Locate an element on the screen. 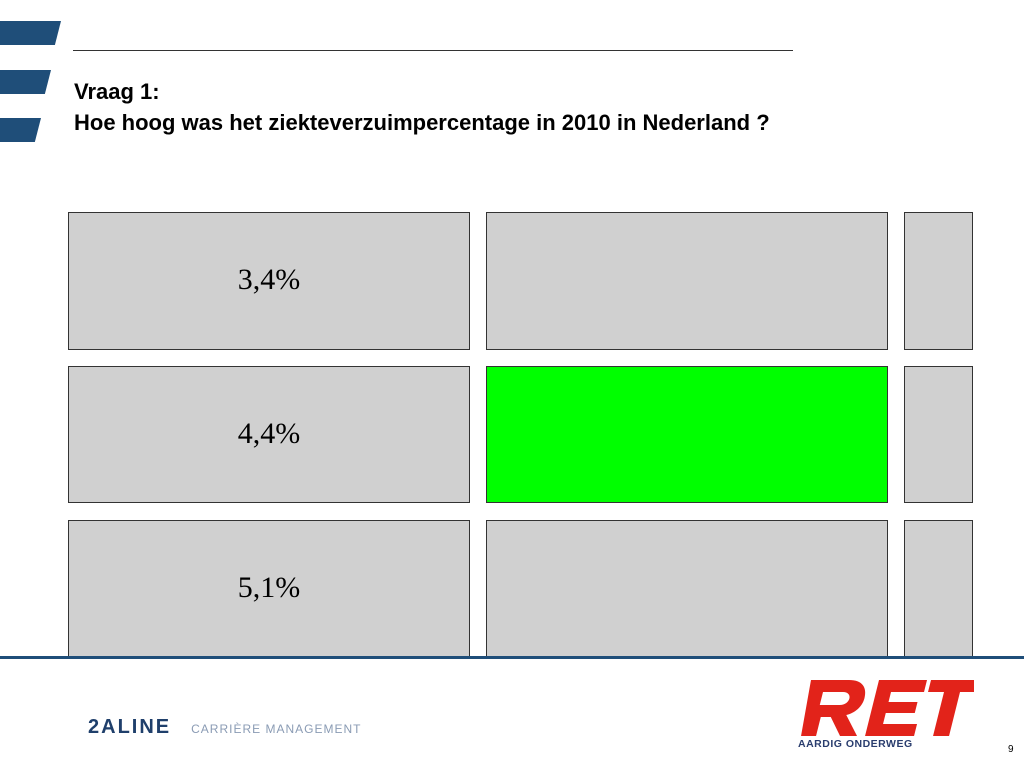 The image size is (1024, 768). ret-logo is located at coordinates (887, 708).